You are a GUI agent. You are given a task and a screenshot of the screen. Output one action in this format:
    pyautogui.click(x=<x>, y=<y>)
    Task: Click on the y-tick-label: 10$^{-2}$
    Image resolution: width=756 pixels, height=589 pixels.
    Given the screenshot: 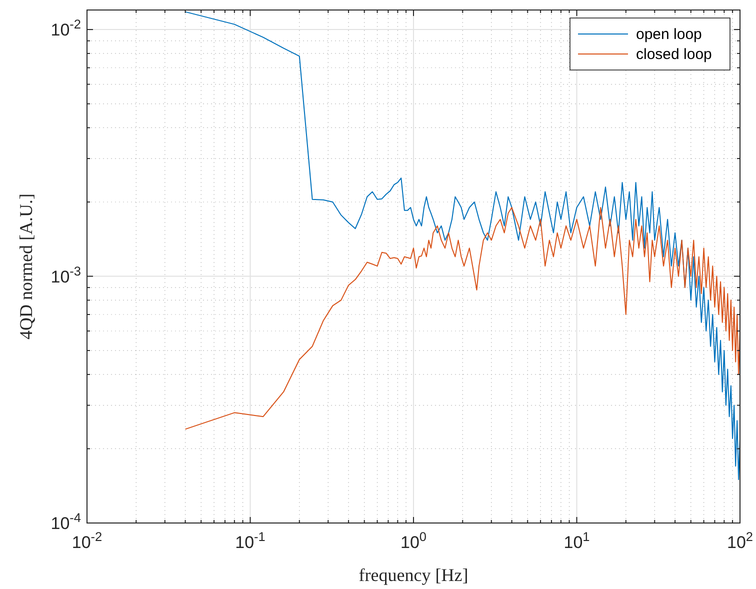 What is the action you would take?
    pyautogui.click(x=65, y=28)
    